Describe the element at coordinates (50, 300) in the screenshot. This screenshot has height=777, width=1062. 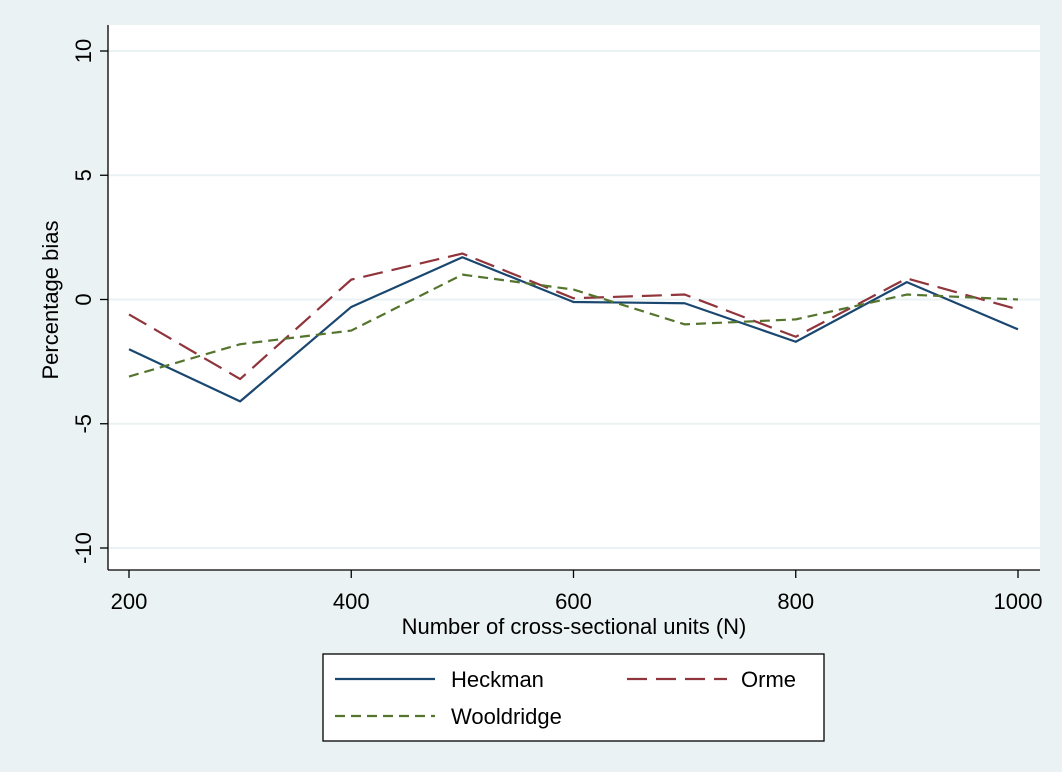
I see `y-axis-label: Percentage bias` at that location.